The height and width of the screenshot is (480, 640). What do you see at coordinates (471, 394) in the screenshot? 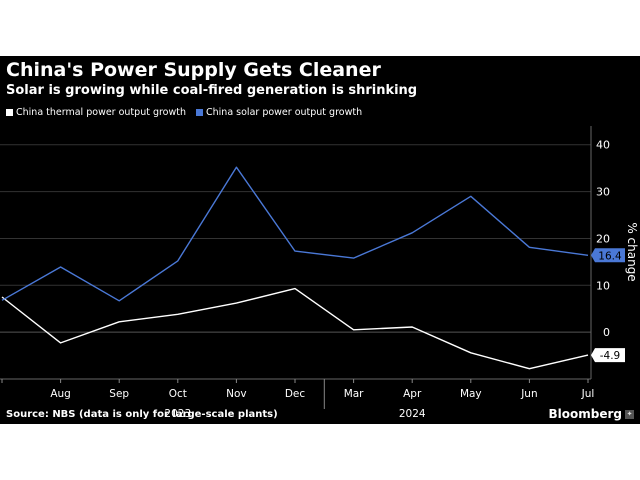
I see `x-tick-label: May` at bounding box center [471, 394].